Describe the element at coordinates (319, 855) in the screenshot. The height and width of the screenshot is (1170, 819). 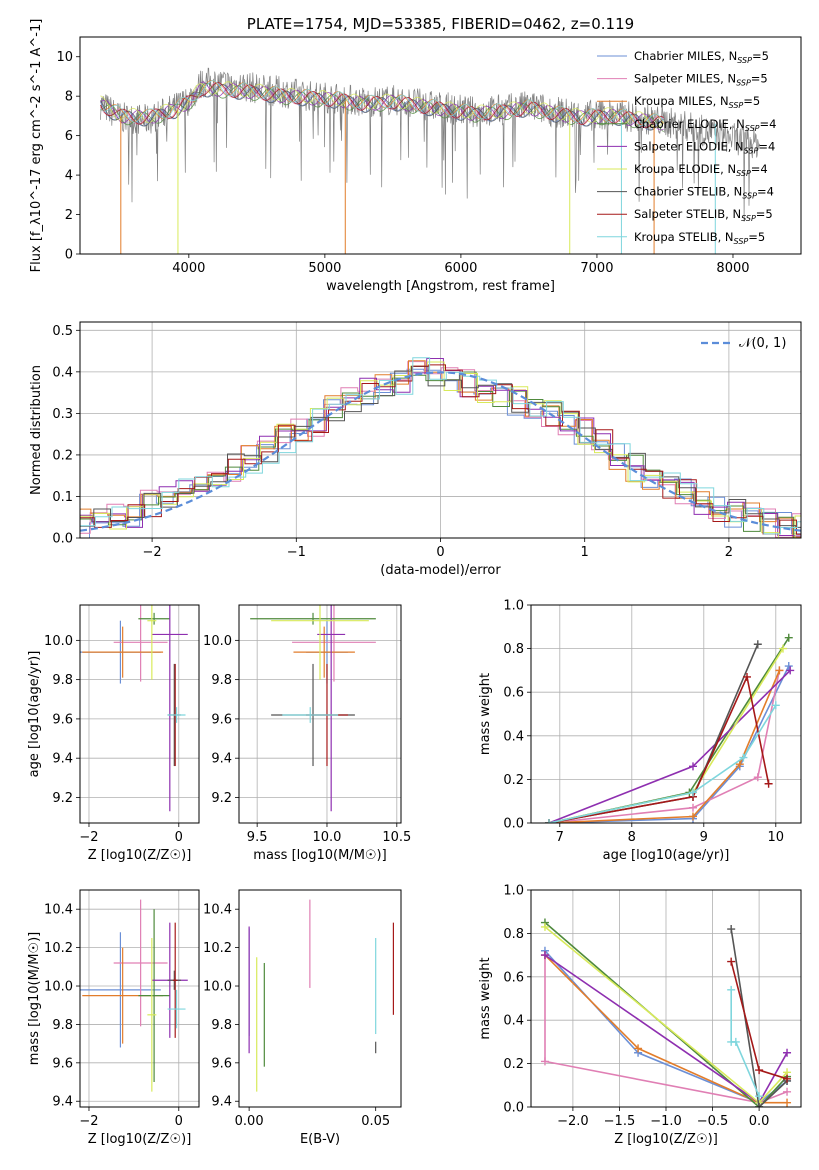
I see `x-axis-label: mass [log10(M/M☉)]` at that location.